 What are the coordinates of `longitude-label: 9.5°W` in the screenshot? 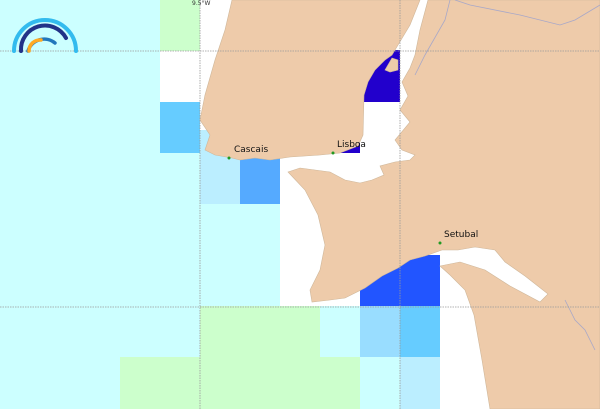 It's located at (201, 3).